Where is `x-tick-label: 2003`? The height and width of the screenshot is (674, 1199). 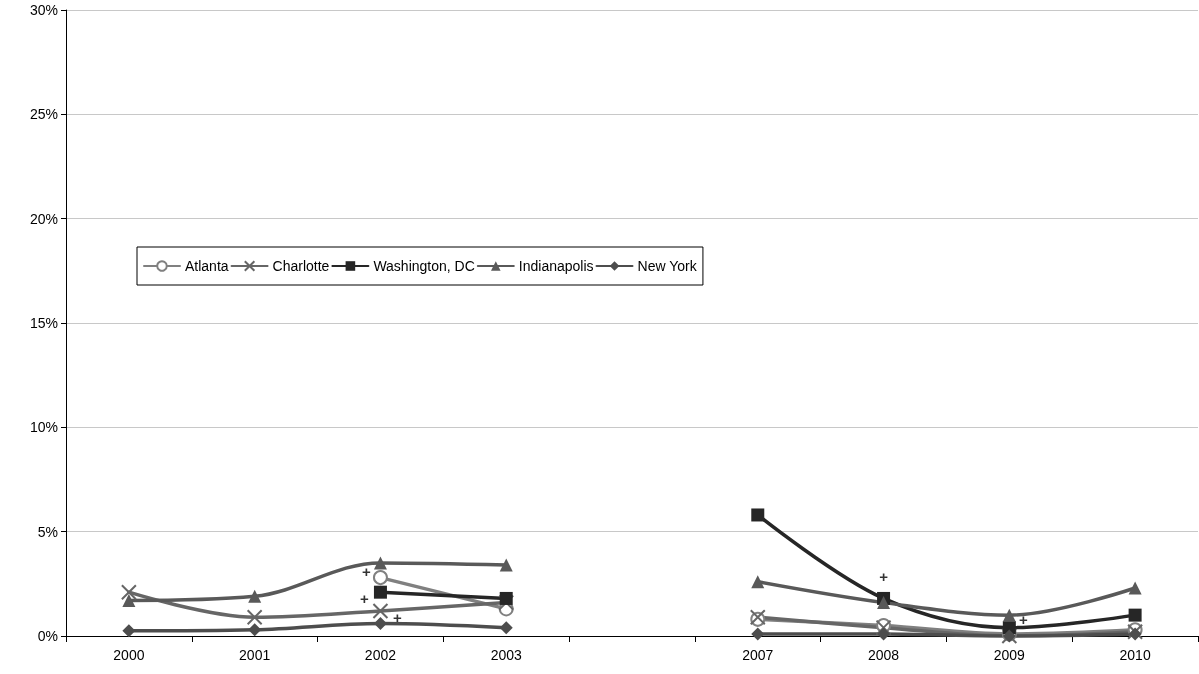
x-tick-label: 2003 is located at coordinates (506, 655).